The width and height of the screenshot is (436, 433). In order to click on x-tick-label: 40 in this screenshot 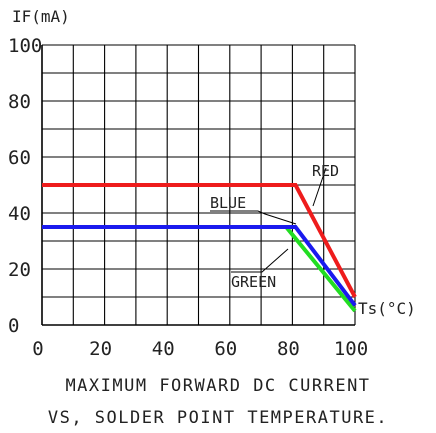, I will do `click(163, 349)`.